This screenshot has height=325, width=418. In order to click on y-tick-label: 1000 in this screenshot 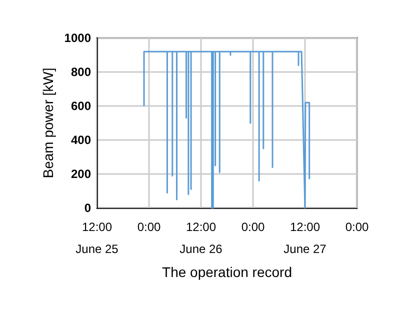, I will do `click(78, 38)`.